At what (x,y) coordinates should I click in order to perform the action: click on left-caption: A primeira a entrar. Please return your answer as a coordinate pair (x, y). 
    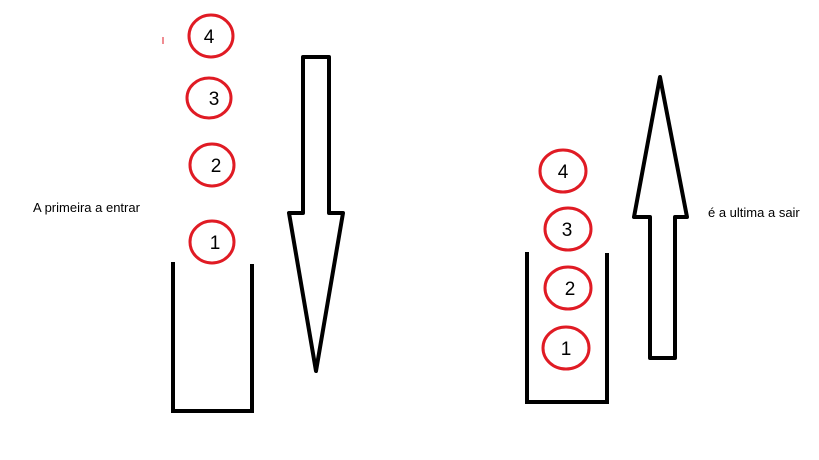
    Looking at the image, I should click on (87, 207).